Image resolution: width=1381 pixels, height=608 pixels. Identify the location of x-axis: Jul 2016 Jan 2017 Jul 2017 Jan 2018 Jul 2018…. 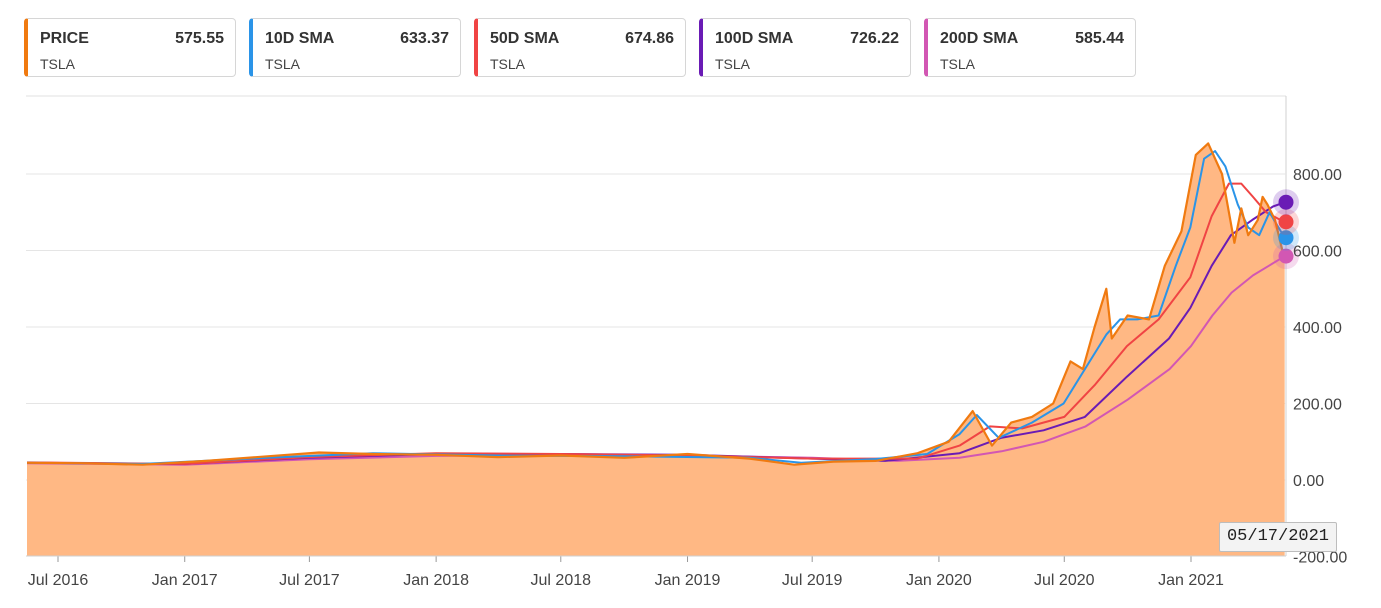
(656, 572).